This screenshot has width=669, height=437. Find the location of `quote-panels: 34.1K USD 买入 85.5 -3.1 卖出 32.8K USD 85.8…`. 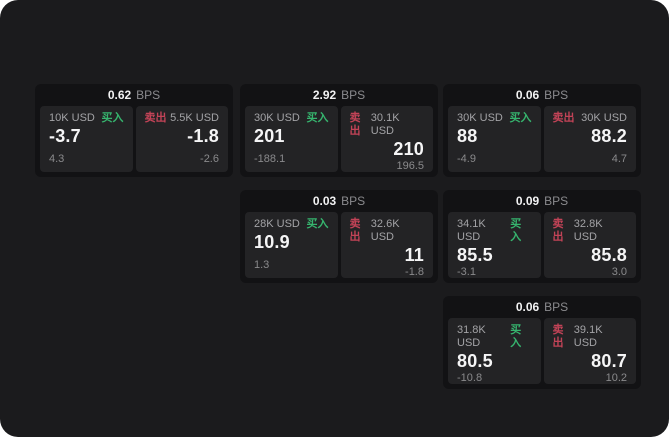

quote-panels: 34.1K USD 买入 85.5 -3.1 卖出 32.8K USD 85.8… is located at coordinates (542, 245).